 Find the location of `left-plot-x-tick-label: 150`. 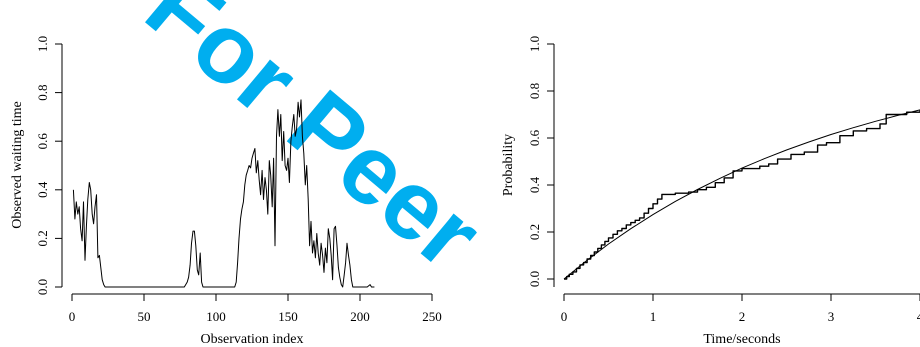

left-plot-x-tick-label: 150 is located at coordinates (288, 316).